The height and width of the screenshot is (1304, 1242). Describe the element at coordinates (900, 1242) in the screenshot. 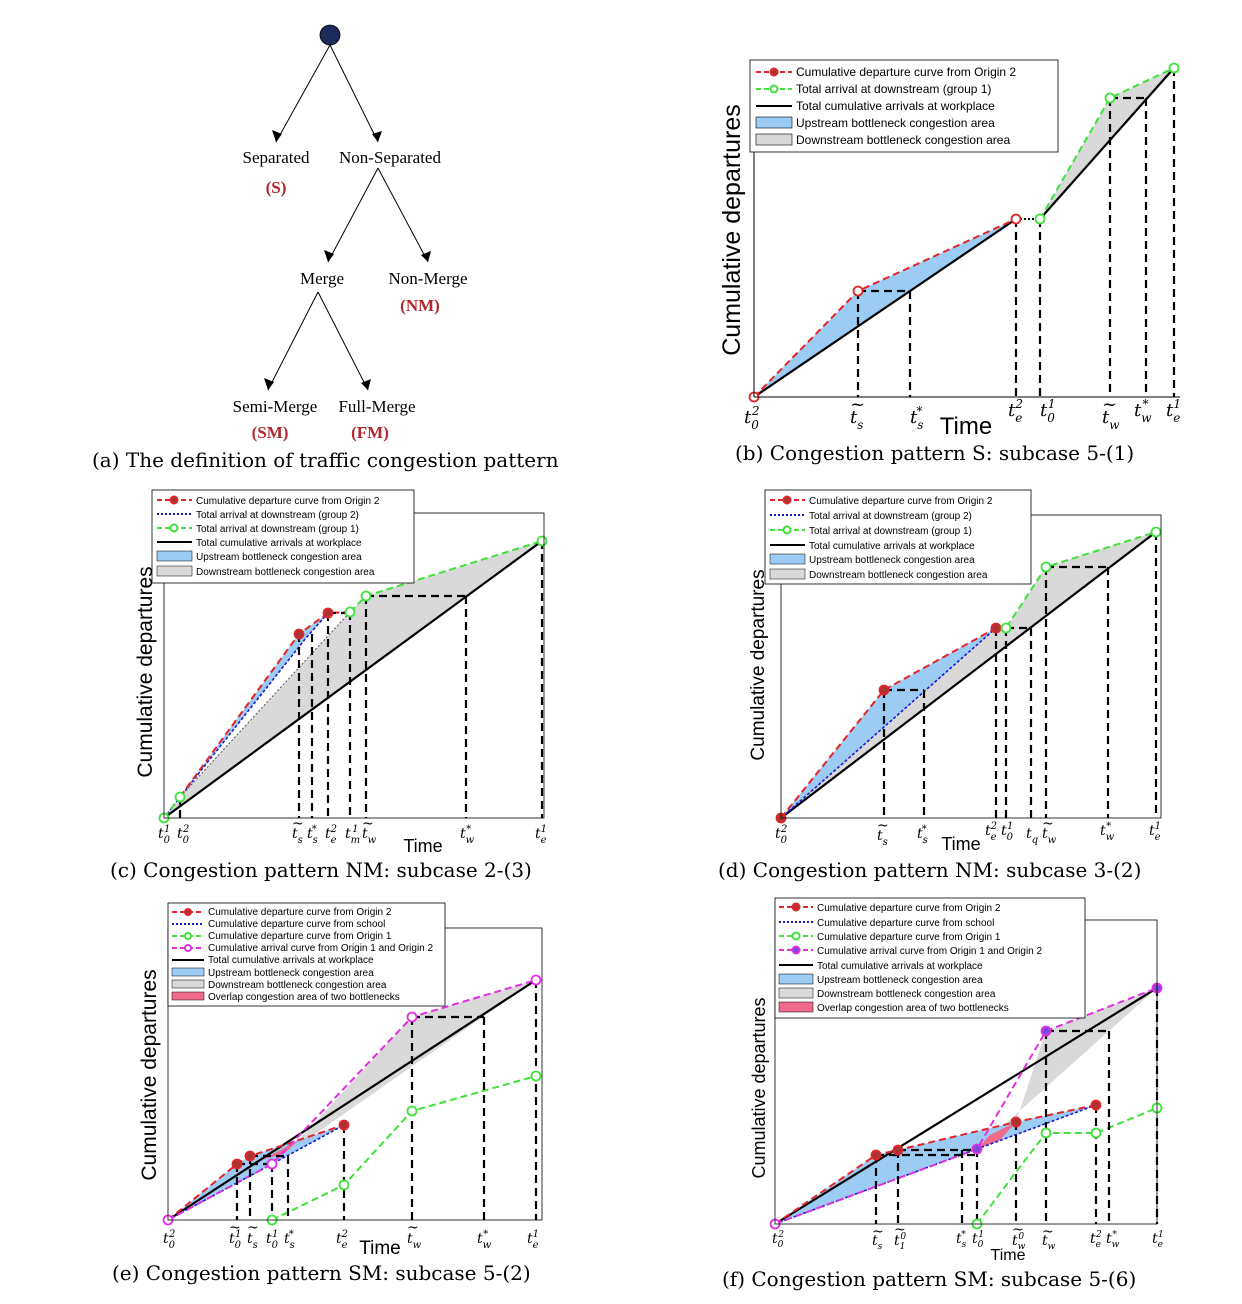

I see `f-tick: t10` at that location.